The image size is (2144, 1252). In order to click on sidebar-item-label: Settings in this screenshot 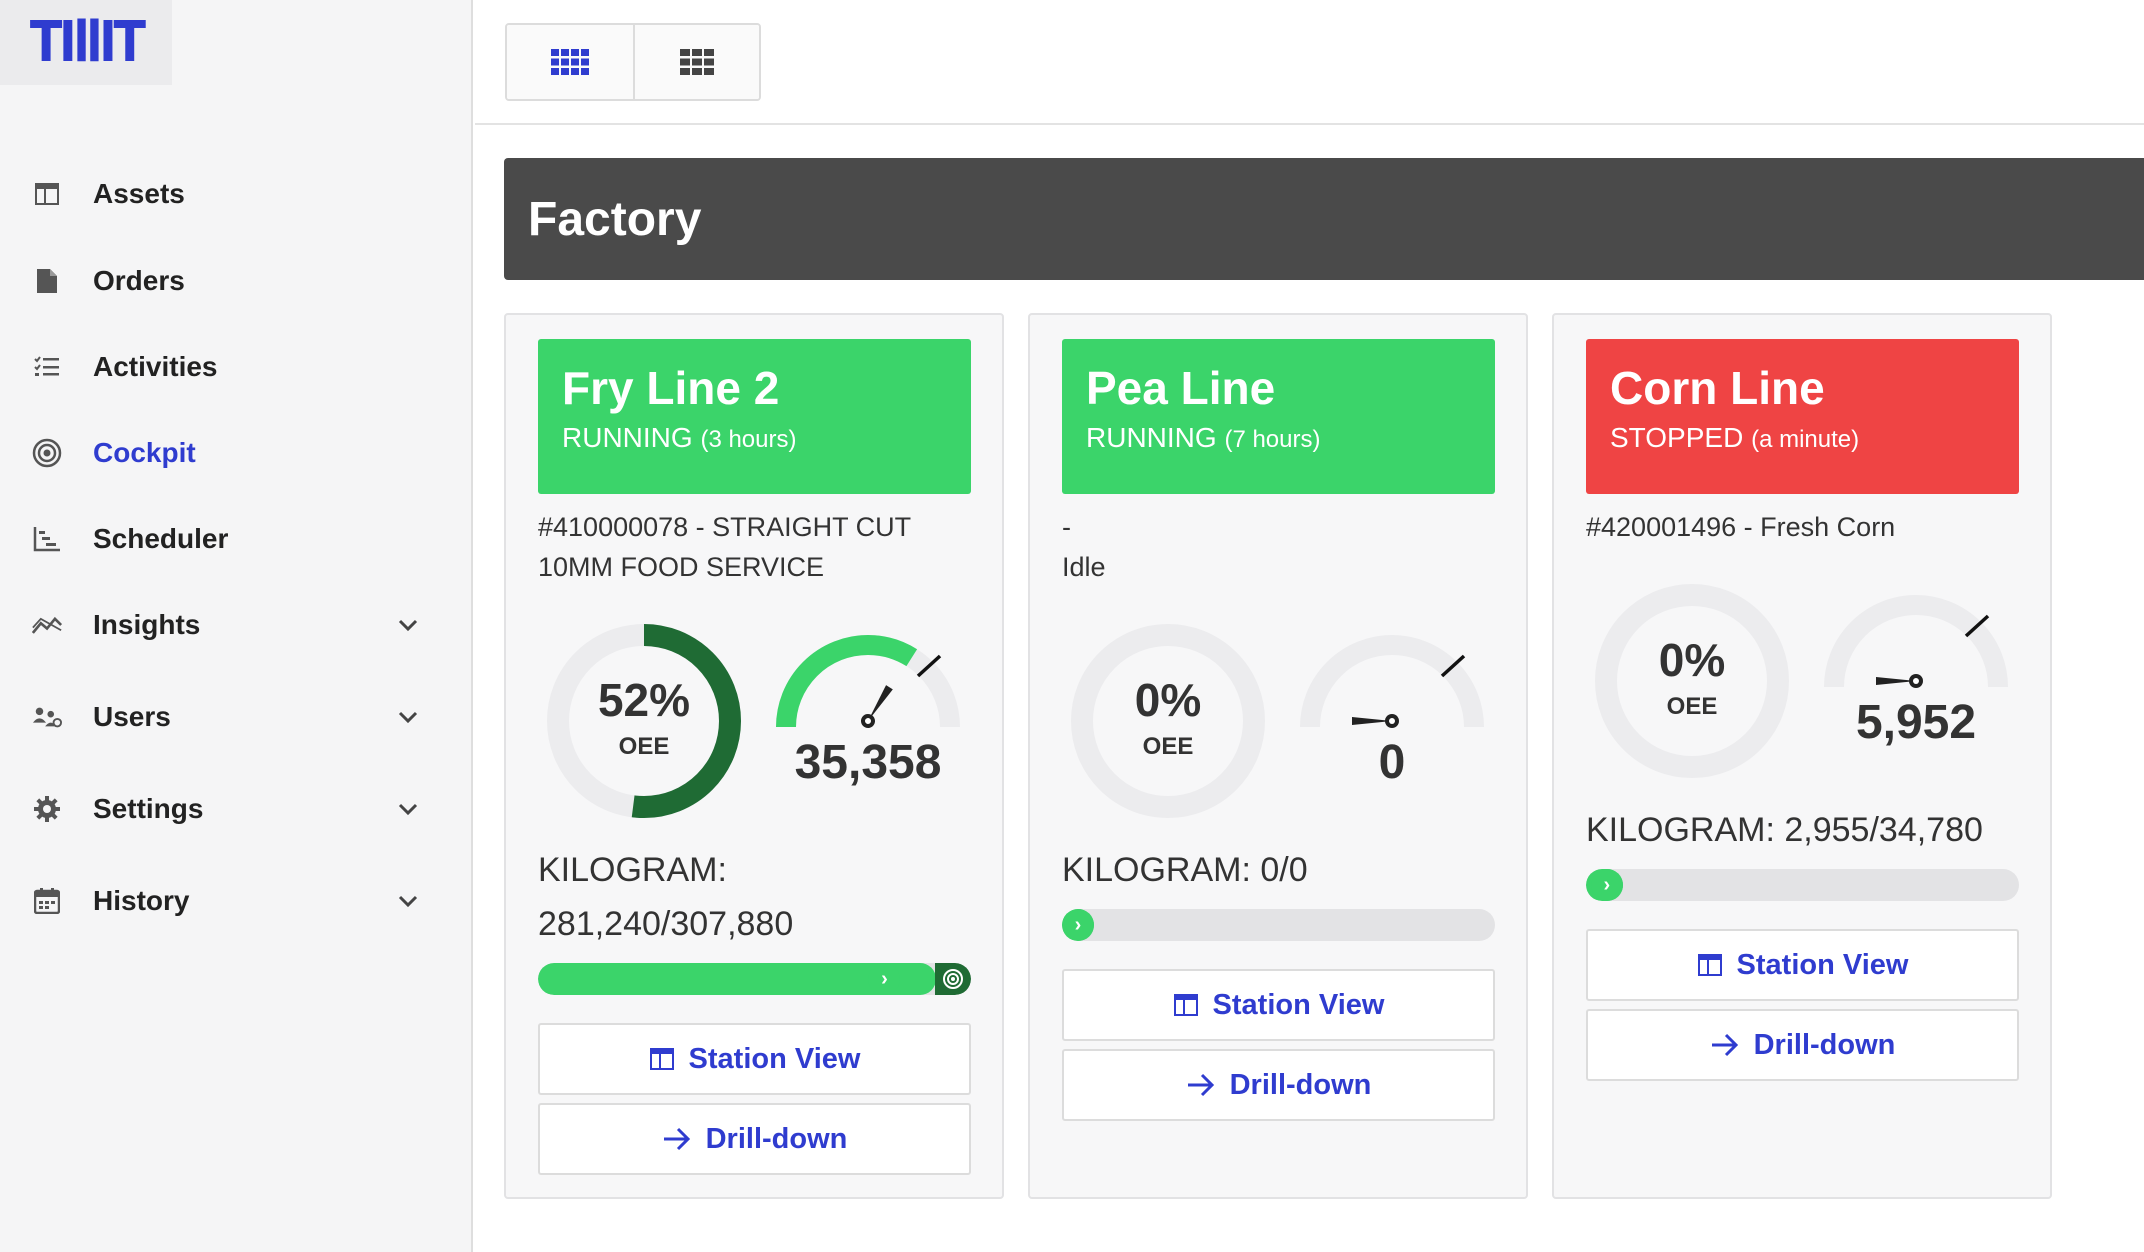, I will do `click(148, 808)`.